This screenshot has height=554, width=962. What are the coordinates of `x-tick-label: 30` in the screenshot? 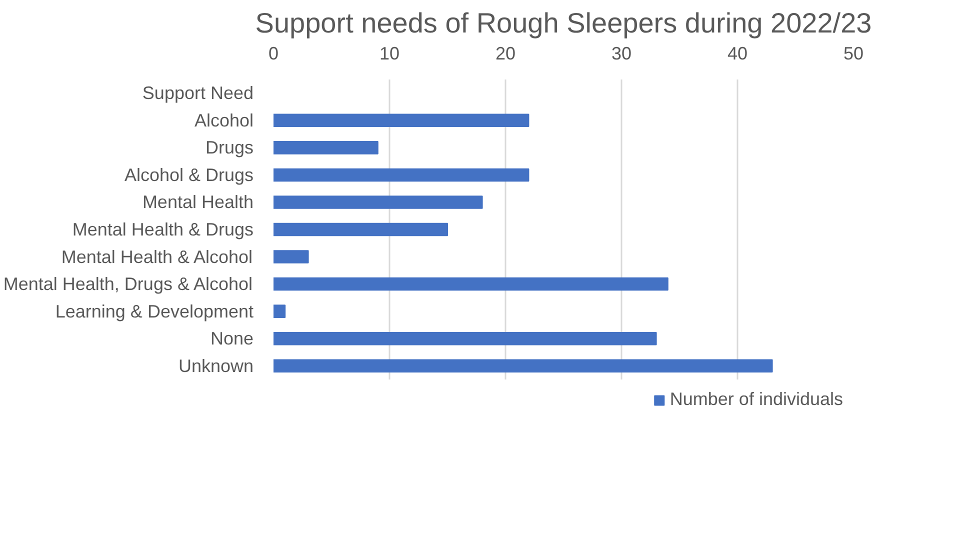 It's located at (621, 54).